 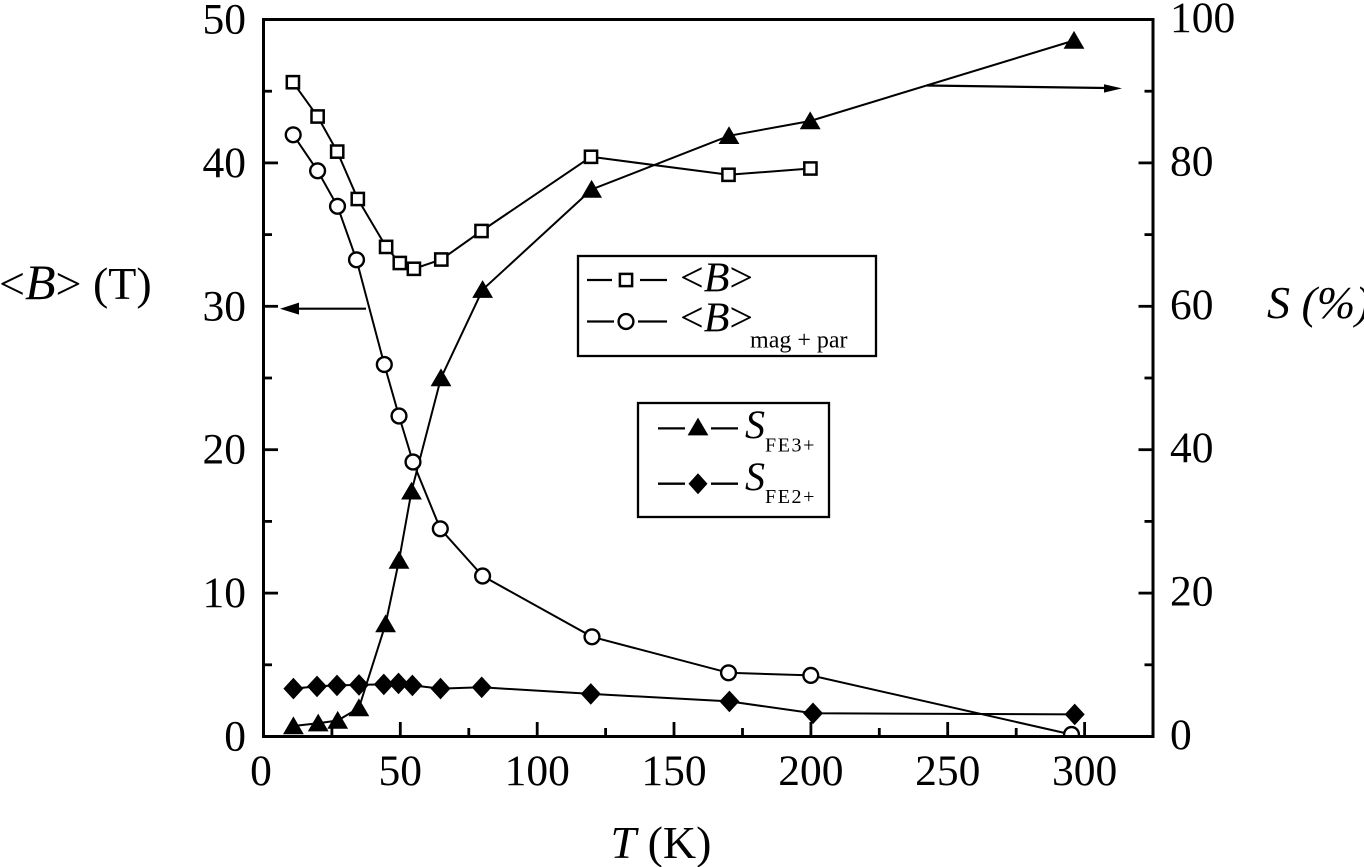 What do you see at coordinates (1315, 302) in the screenshot?
I see `svg-text: S (%)` at bounding box center [1315, 302].